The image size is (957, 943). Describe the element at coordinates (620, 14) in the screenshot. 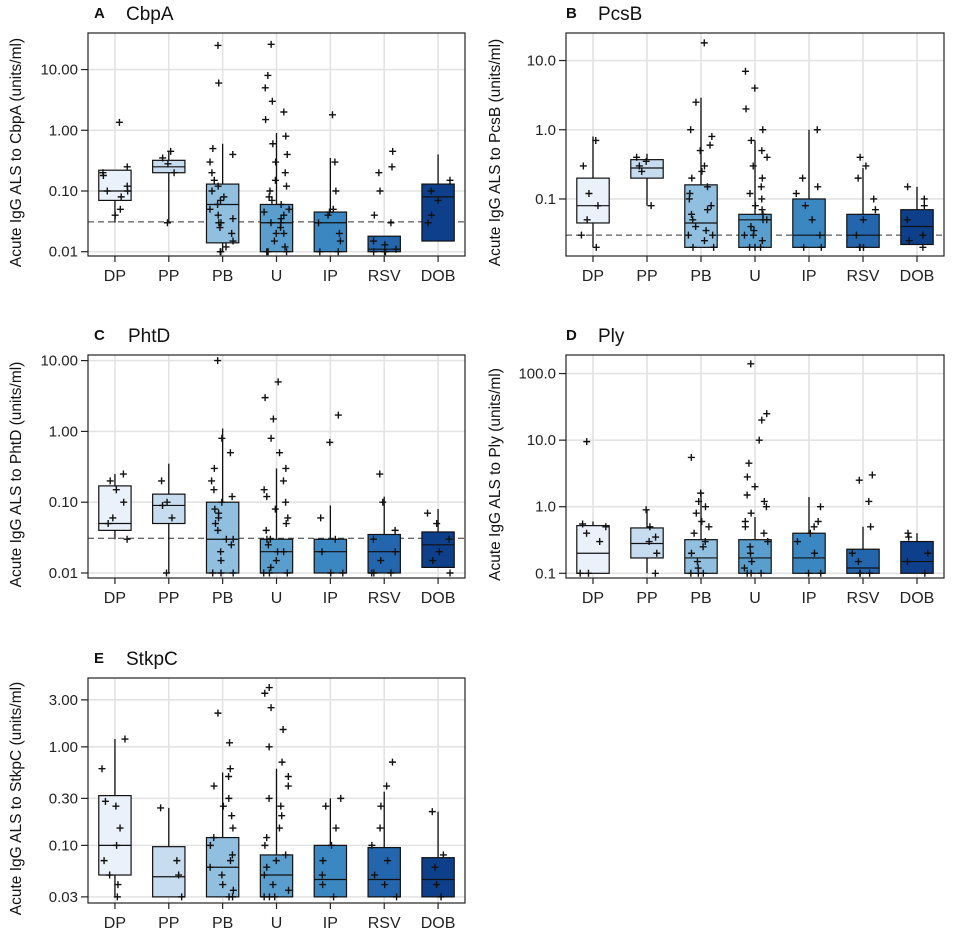

I see `panel-title: PcsB` at that location.